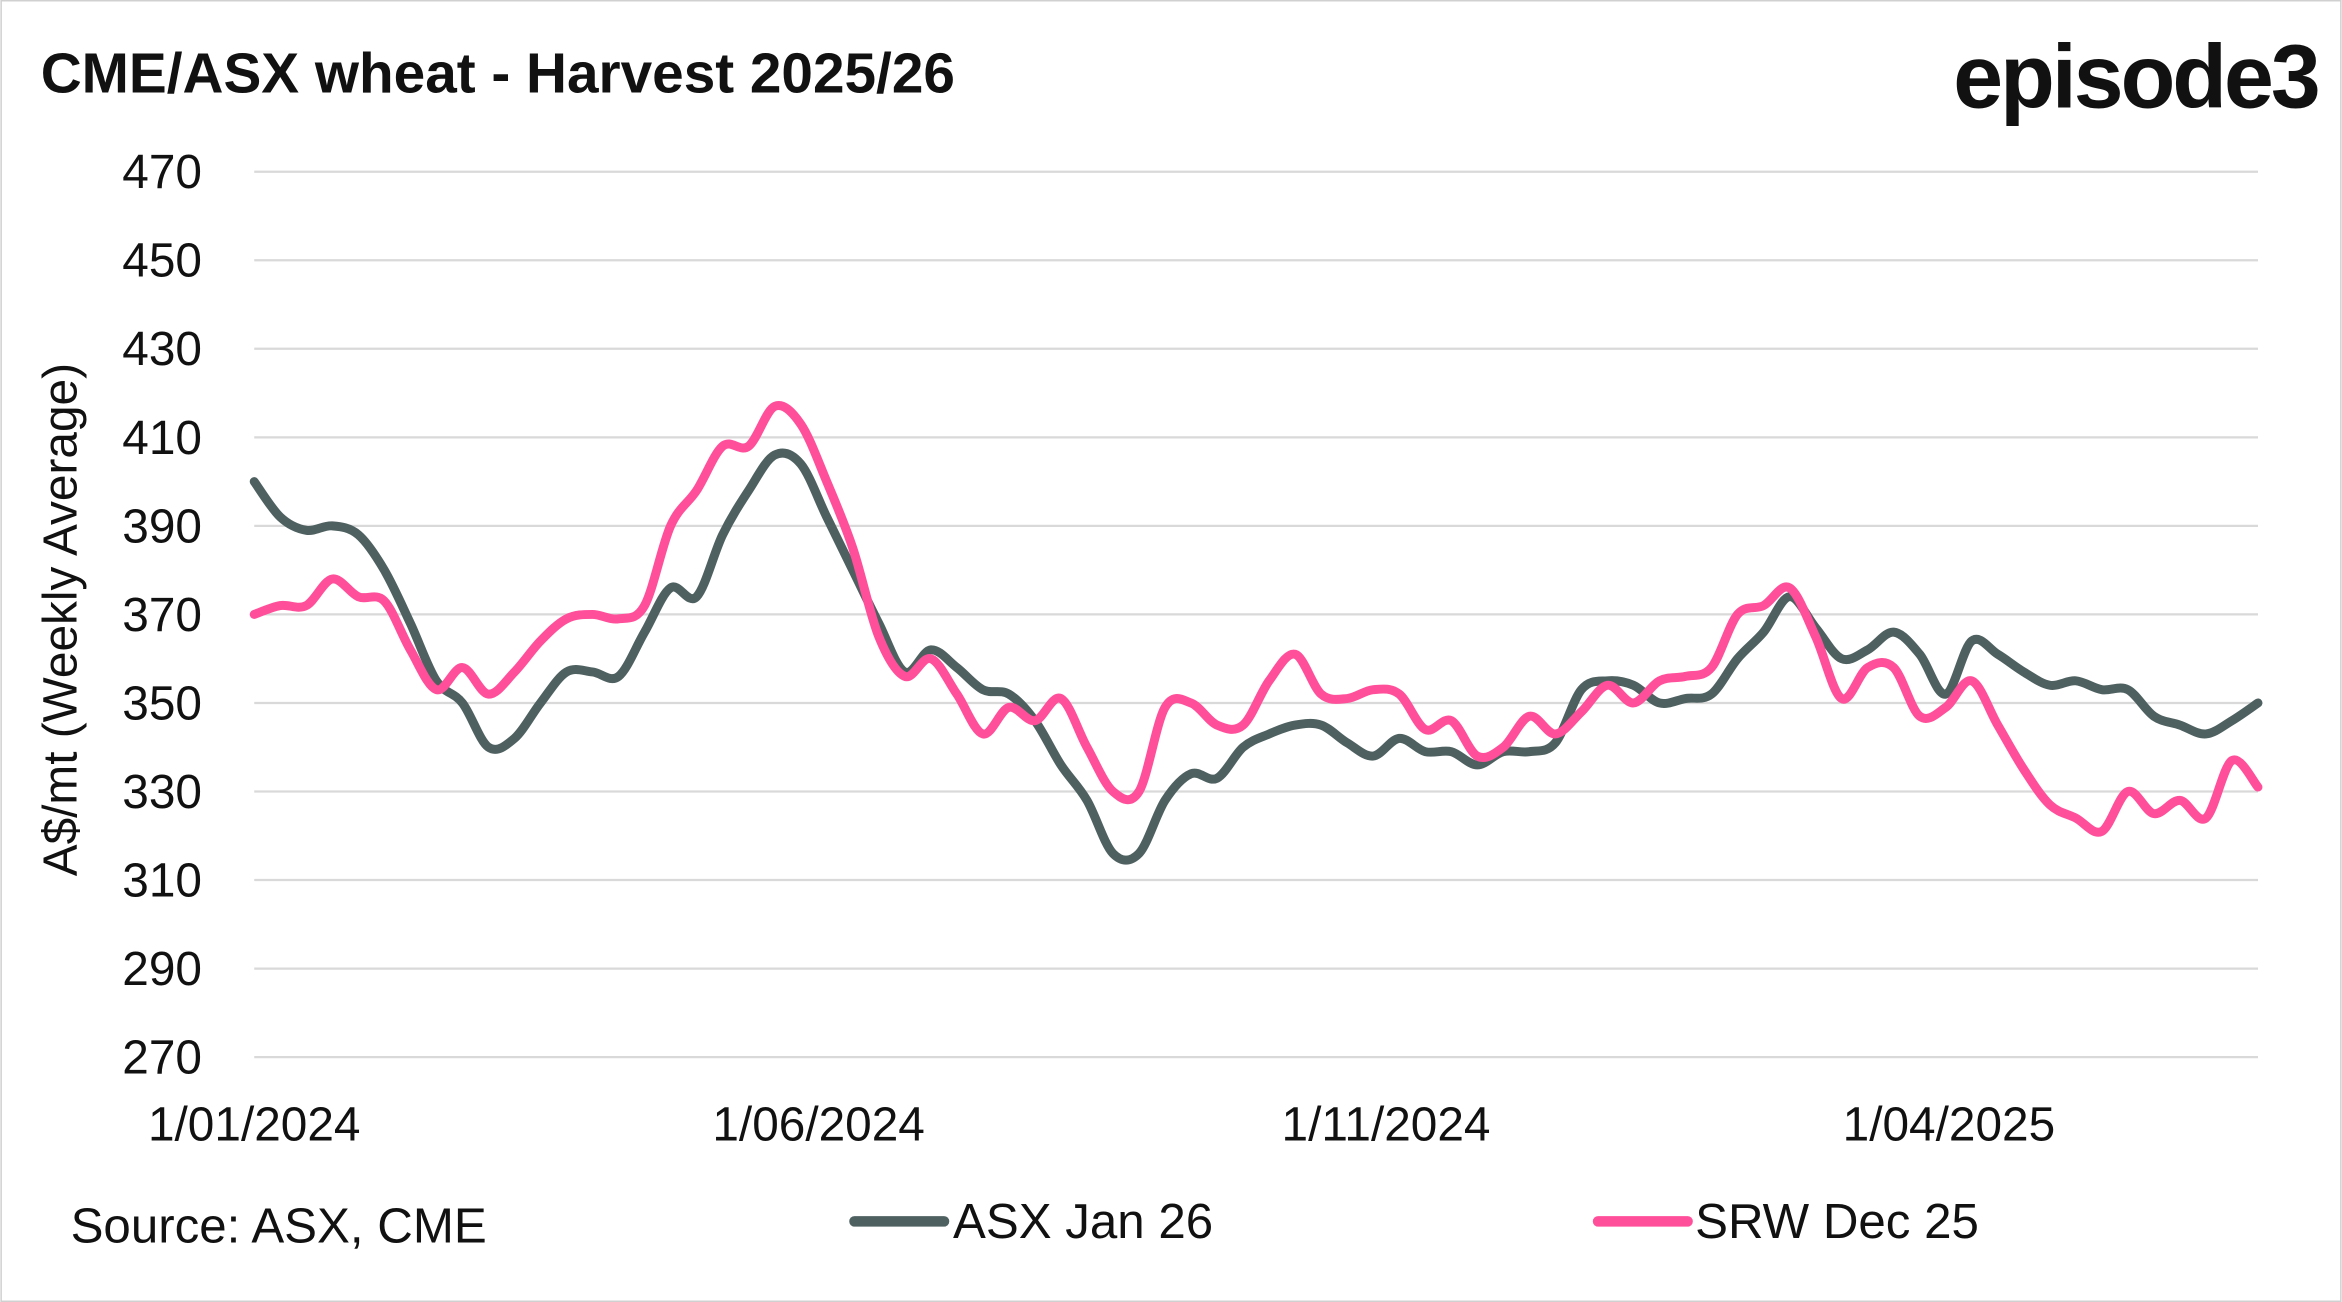  I want to click on y-tick-label: 390, so click(162, 526).